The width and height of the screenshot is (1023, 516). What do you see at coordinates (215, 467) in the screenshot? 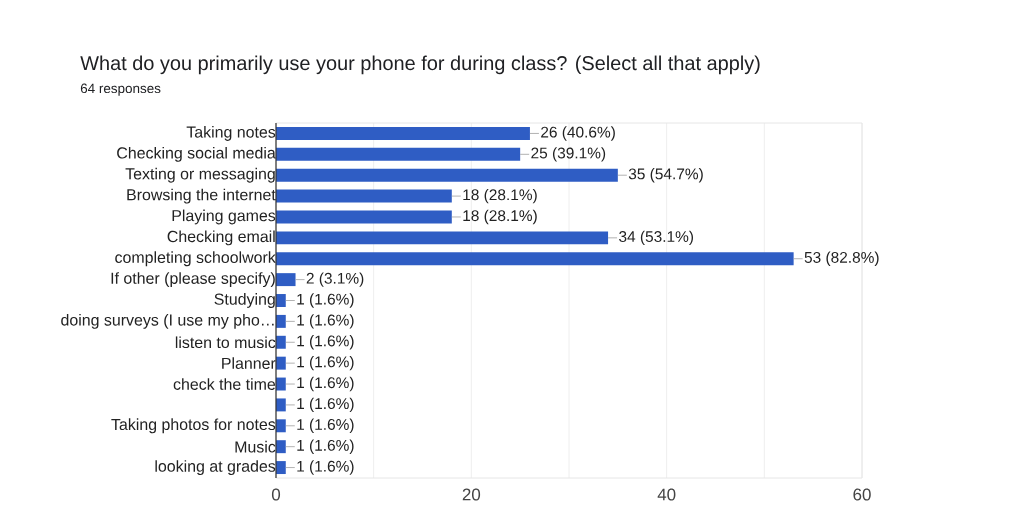
I see `y-tick-label: looking at grades` at bounding box center [215, 467].